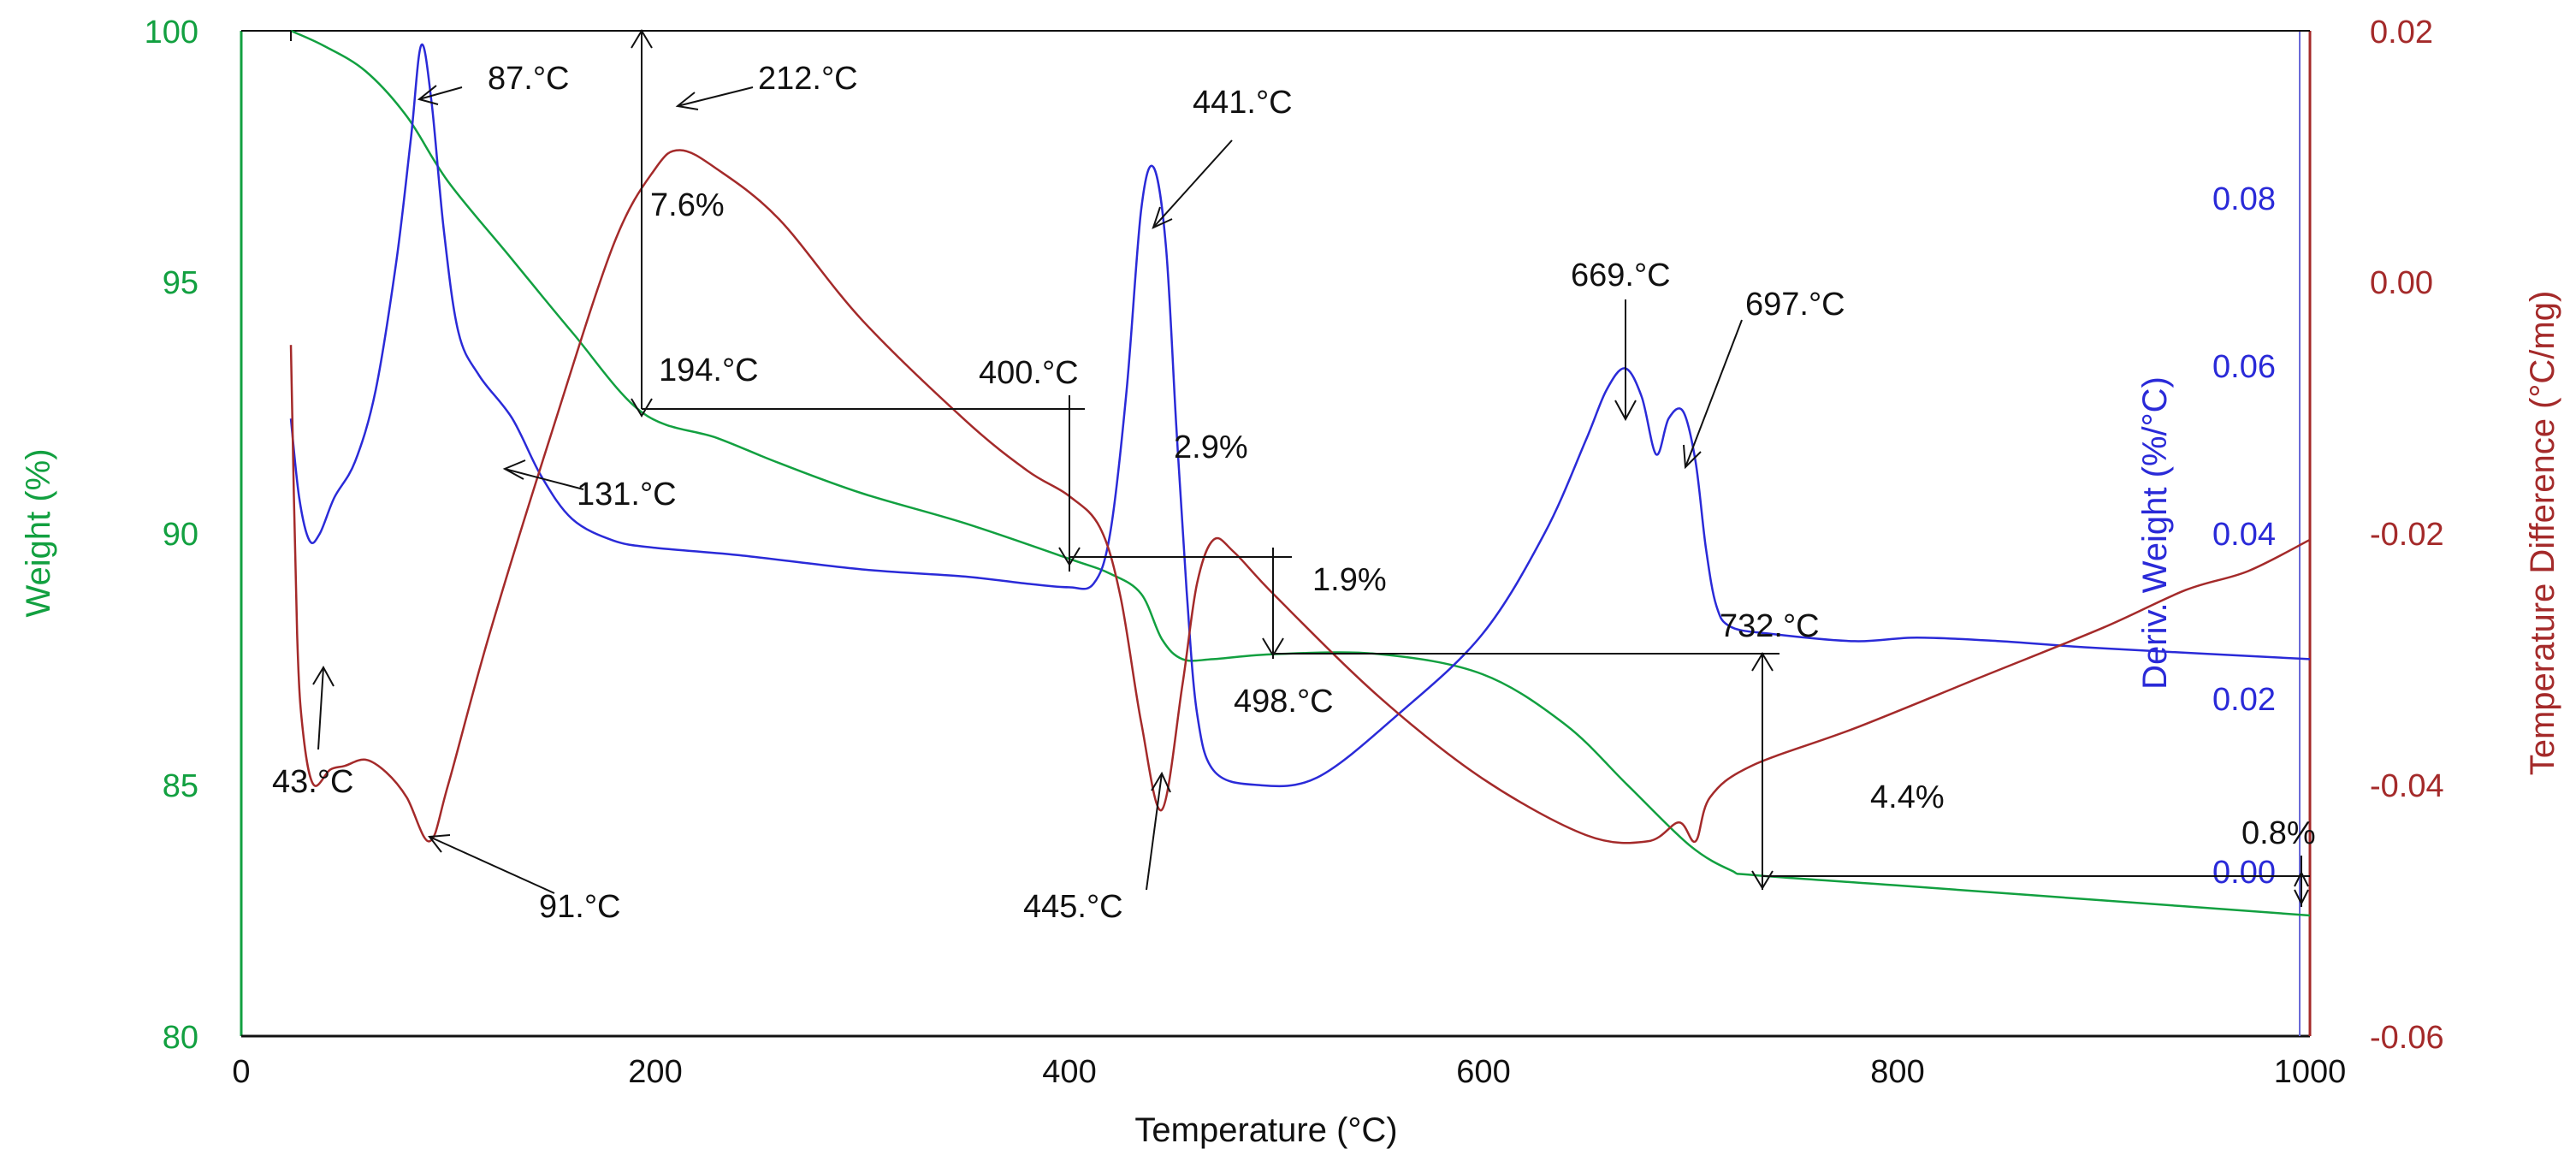  I want to click on x-tick-label: 200, so click(655, 1072).